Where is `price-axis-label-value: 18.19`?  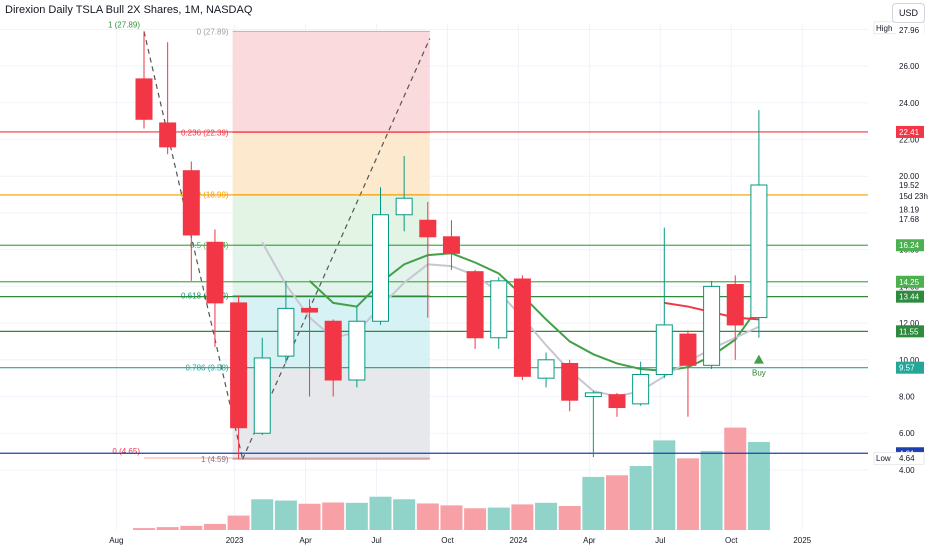
price-axis-label-value: 18.19 is located at coordinates (909, 209).